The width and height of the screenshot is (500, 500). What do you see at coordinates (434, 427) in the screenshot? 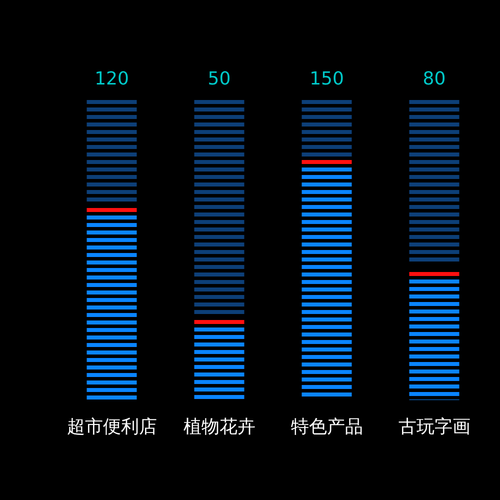
I see `x-tick-label: 古玩字画` at bounding box center [434, 427].